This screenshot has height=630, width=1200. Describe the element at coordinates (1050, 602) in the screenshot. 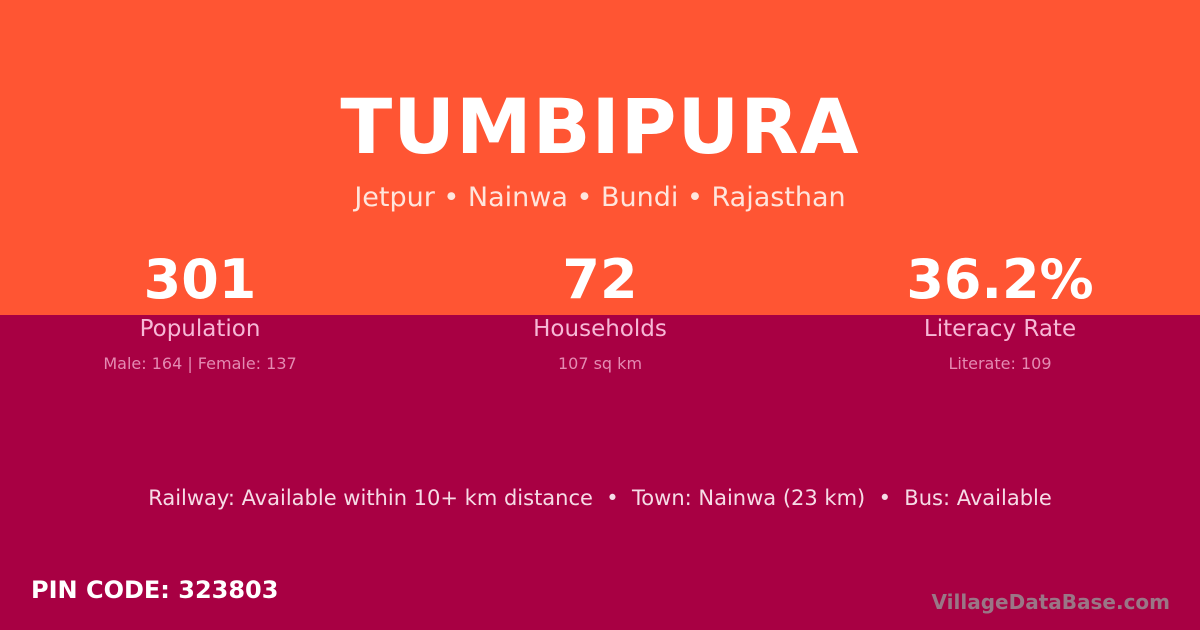

I see `brand-logo: VillageDataBase.com` at that location.